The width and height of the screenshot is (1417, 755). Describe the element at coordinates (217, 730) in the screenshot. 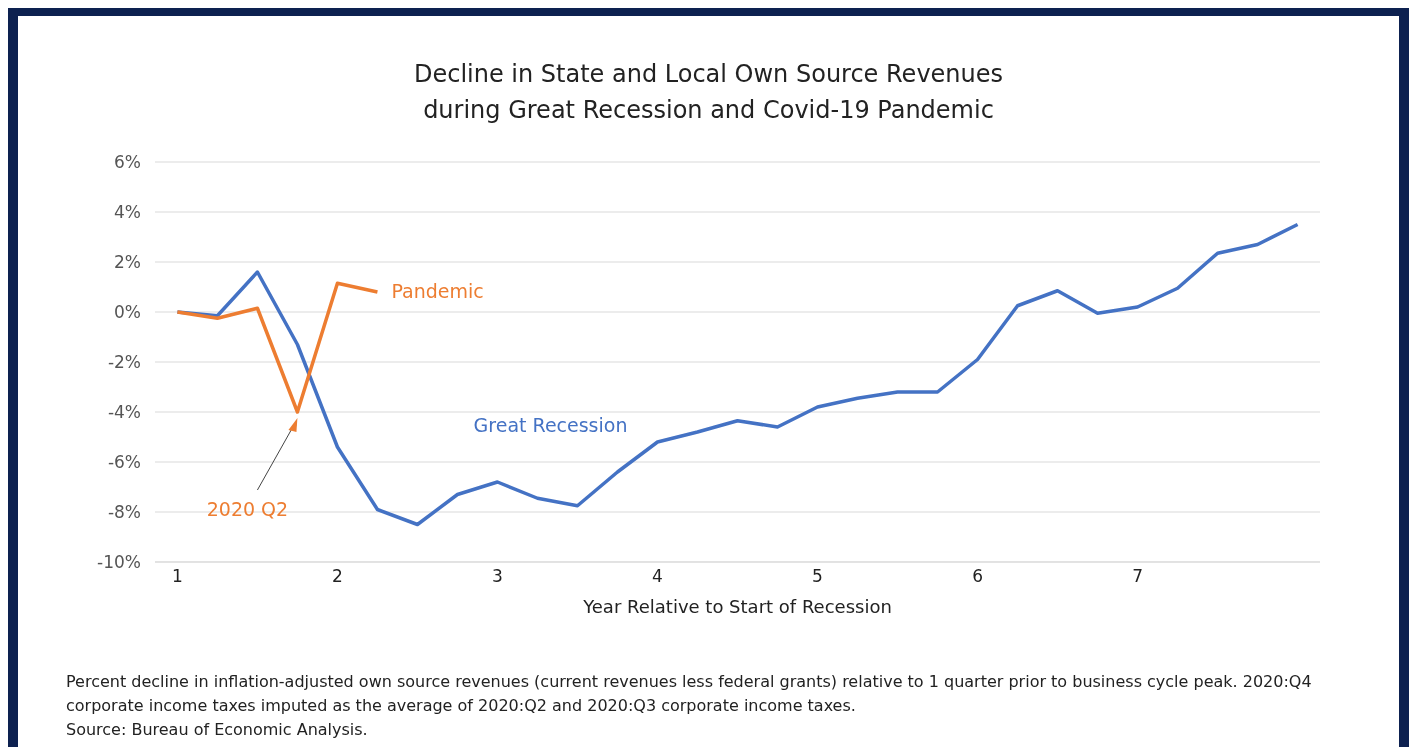

I see `source-note: Source: Bureau of Economic Analysis.` at that location.